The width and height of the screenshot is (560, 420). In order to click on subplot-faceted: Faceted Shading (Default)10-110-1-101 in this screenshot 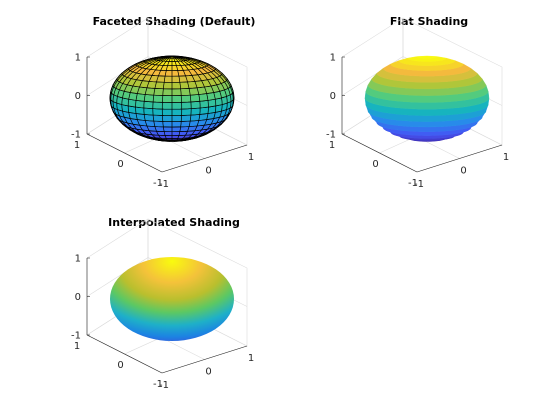, I will do `click(163, 102)`.